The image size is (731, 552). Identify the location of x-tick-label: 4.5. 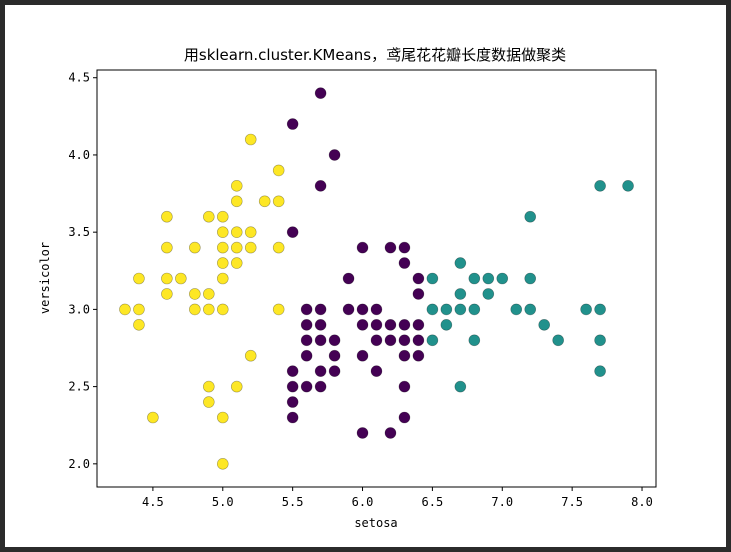
(153, 502).